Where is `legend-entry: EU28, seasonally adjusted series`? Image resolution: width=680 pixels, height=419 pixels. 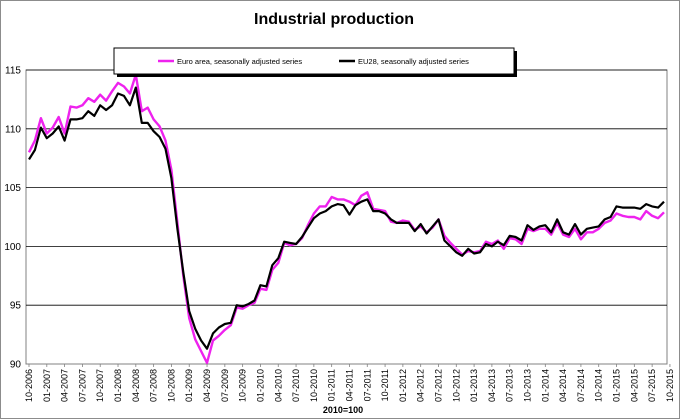
legend-entry: EU28, seasonally adjusted series is located at coordinates (413, 61).